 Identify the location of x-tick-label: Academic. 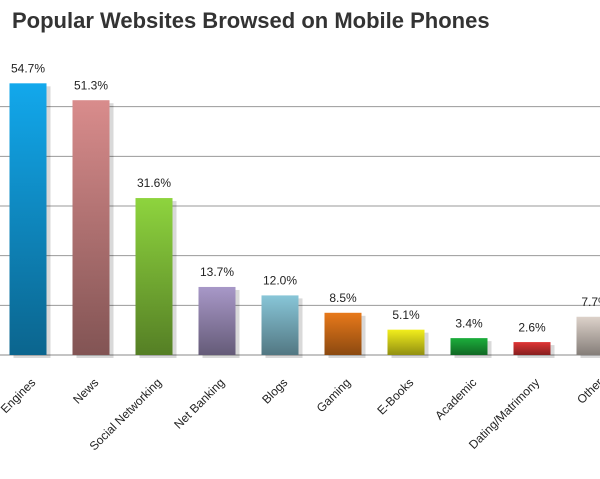
(455, 398).